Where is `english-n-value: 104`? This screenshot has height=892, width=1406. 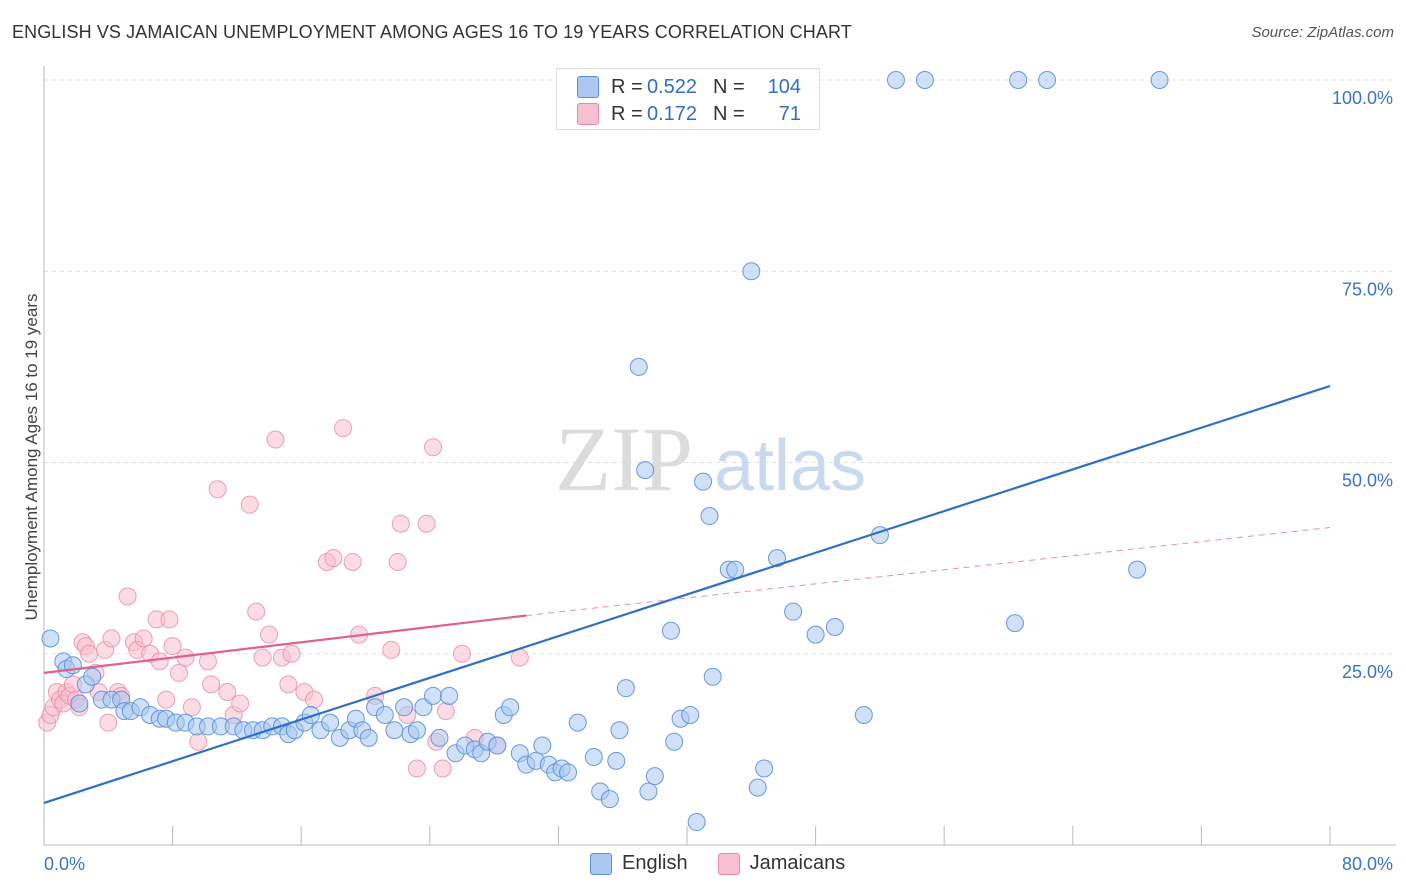
english-n-value: 104 is located at coordinates (784, 86).